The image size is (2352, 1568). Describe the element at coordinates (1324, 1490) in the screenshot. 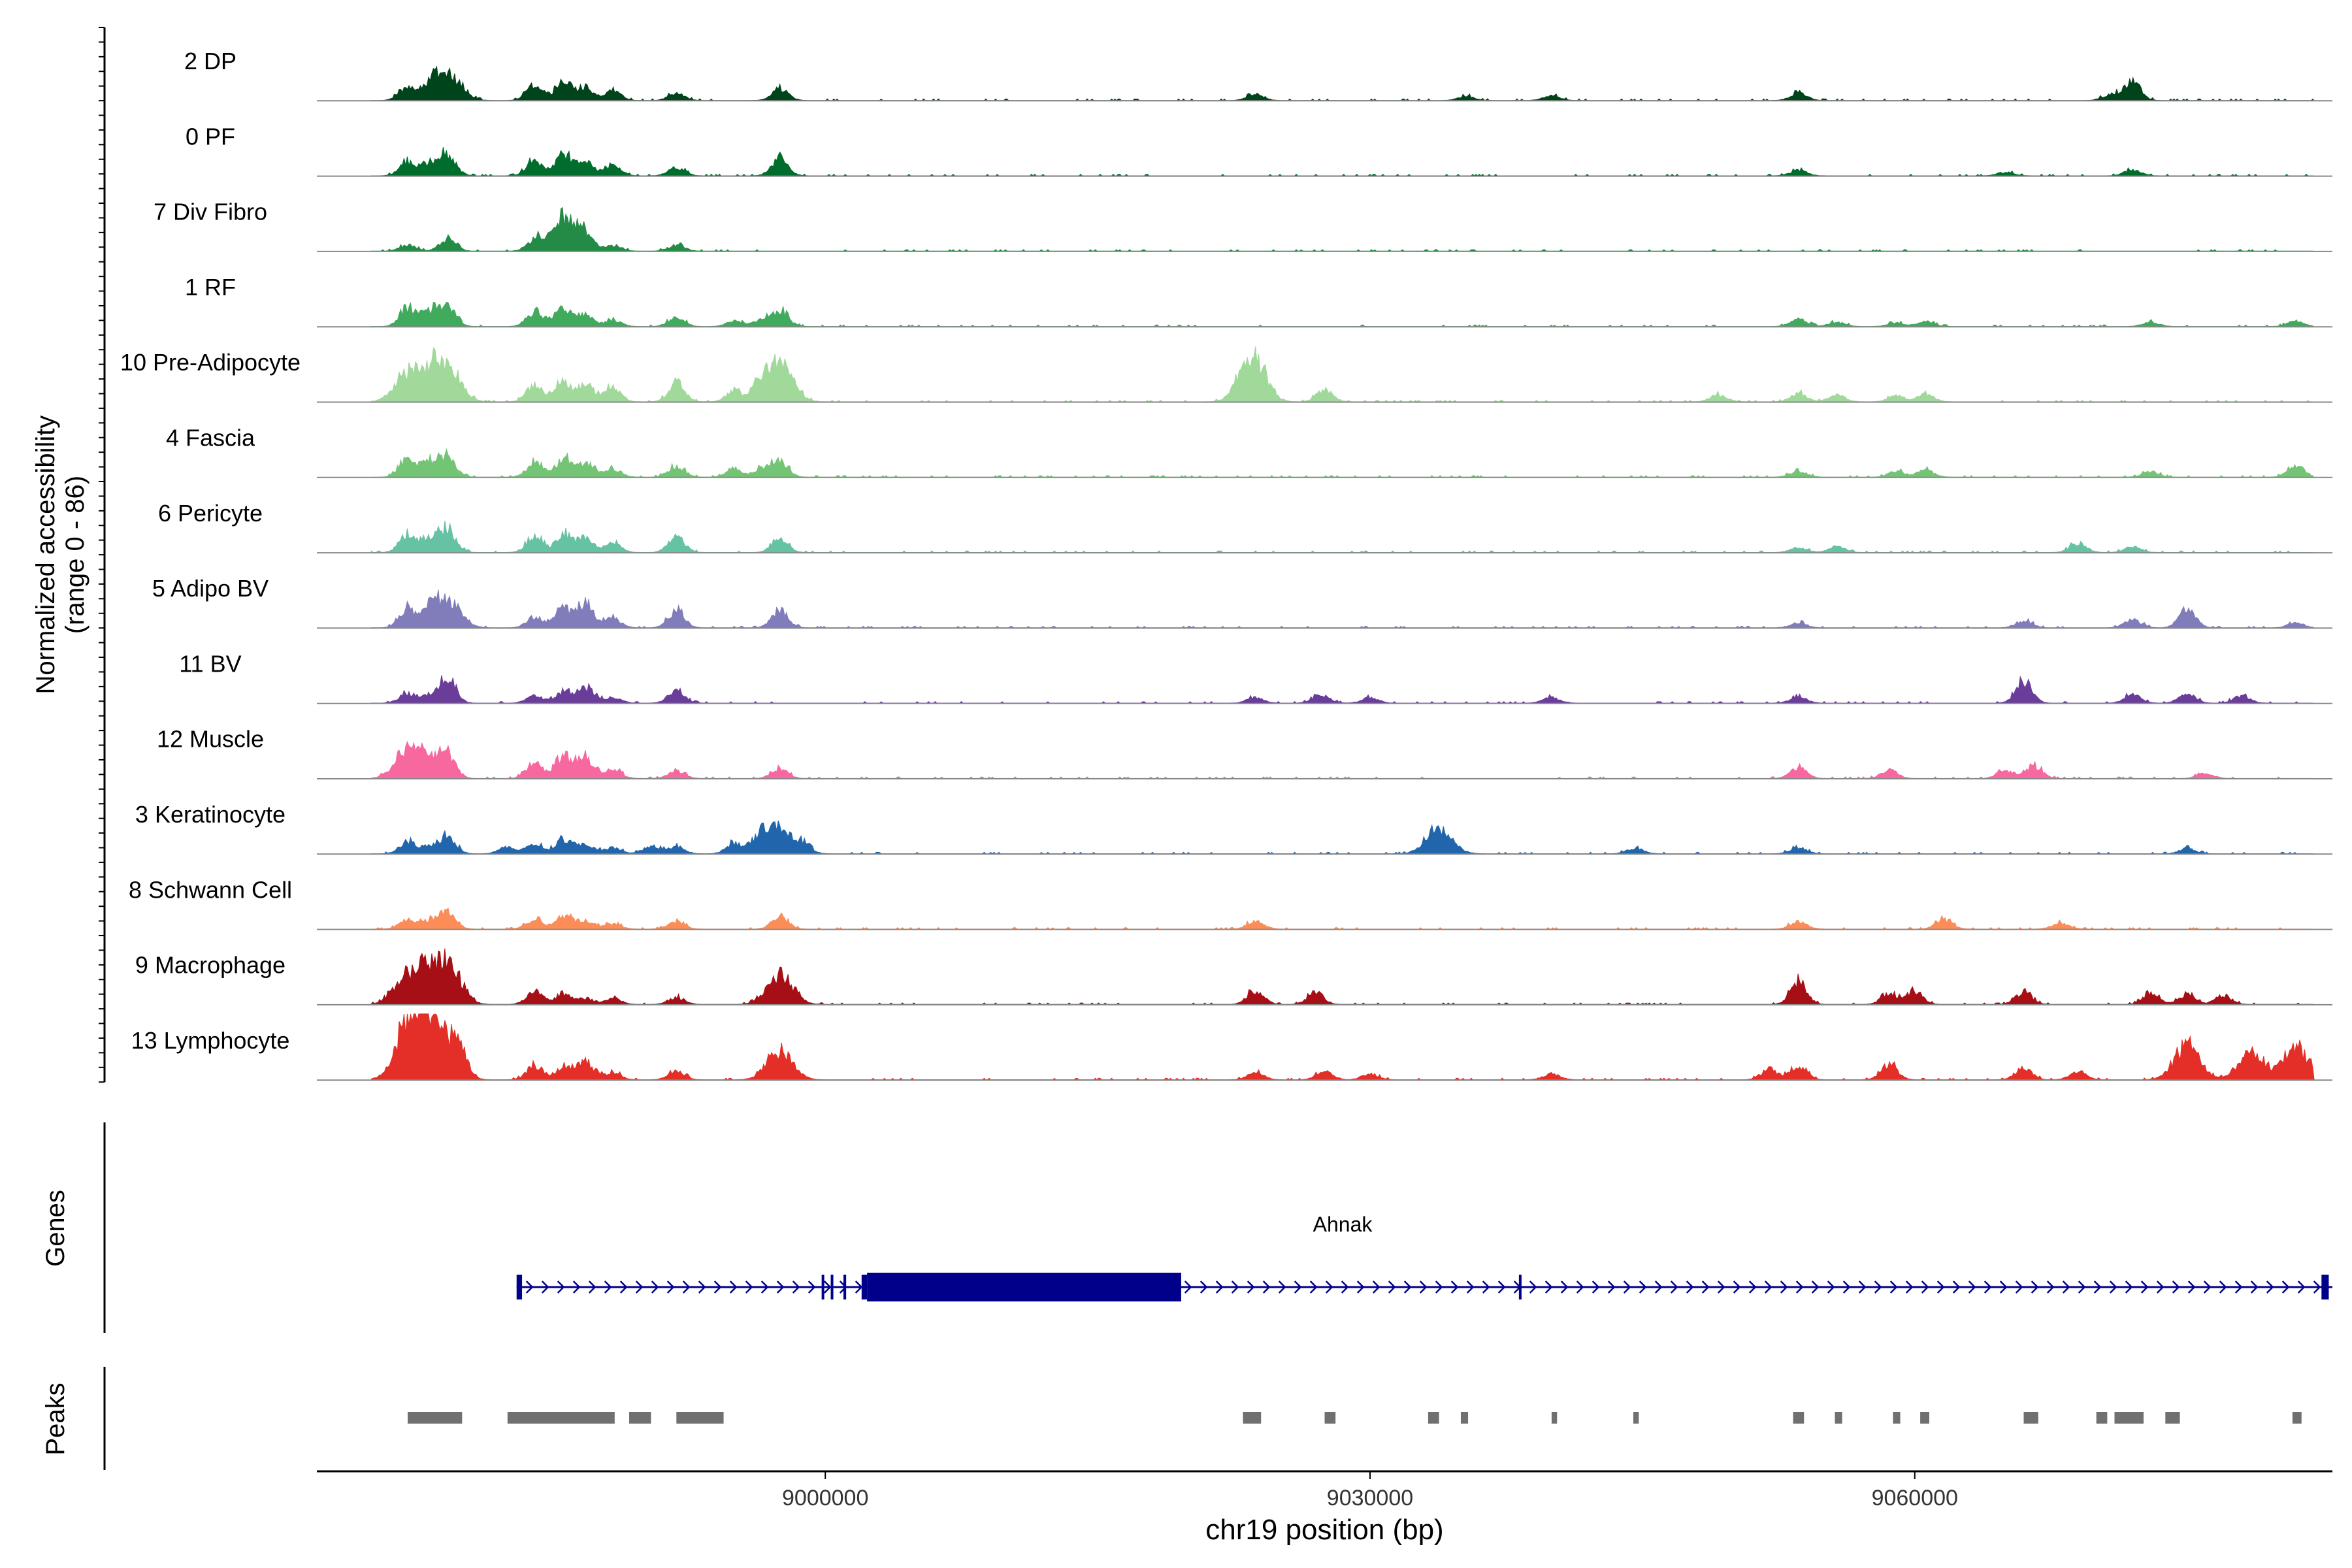

I see `x-axis: 9000000 9030000 9060000` at that location.